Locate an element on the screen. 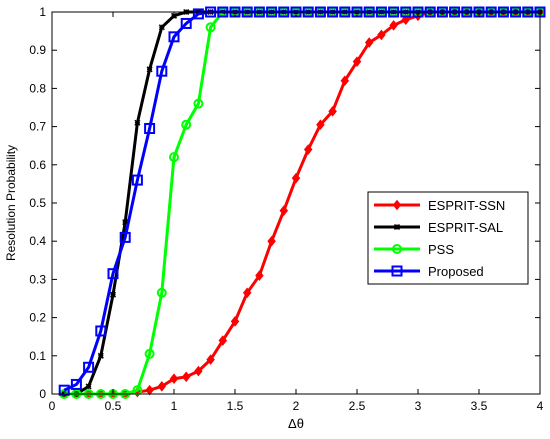  y-tick-label: 0.7 is located at coordinates (37, 127).